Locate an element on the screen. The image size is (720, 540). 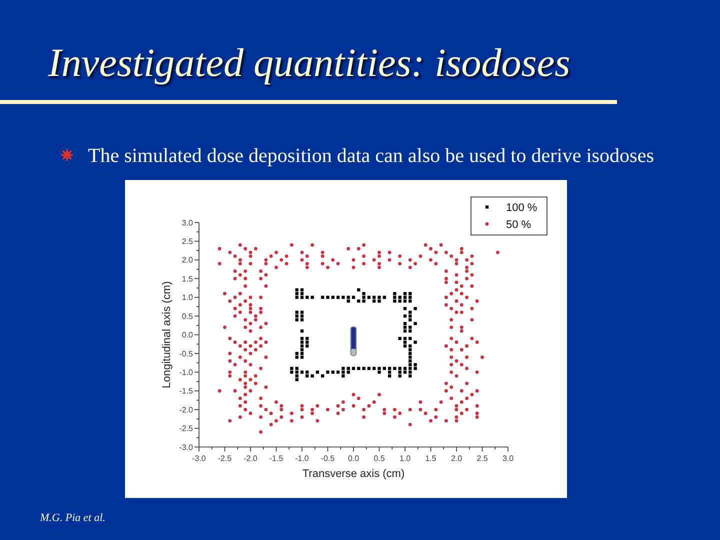
y-tick-label: -0.5 is located at coordinates (186, 353).